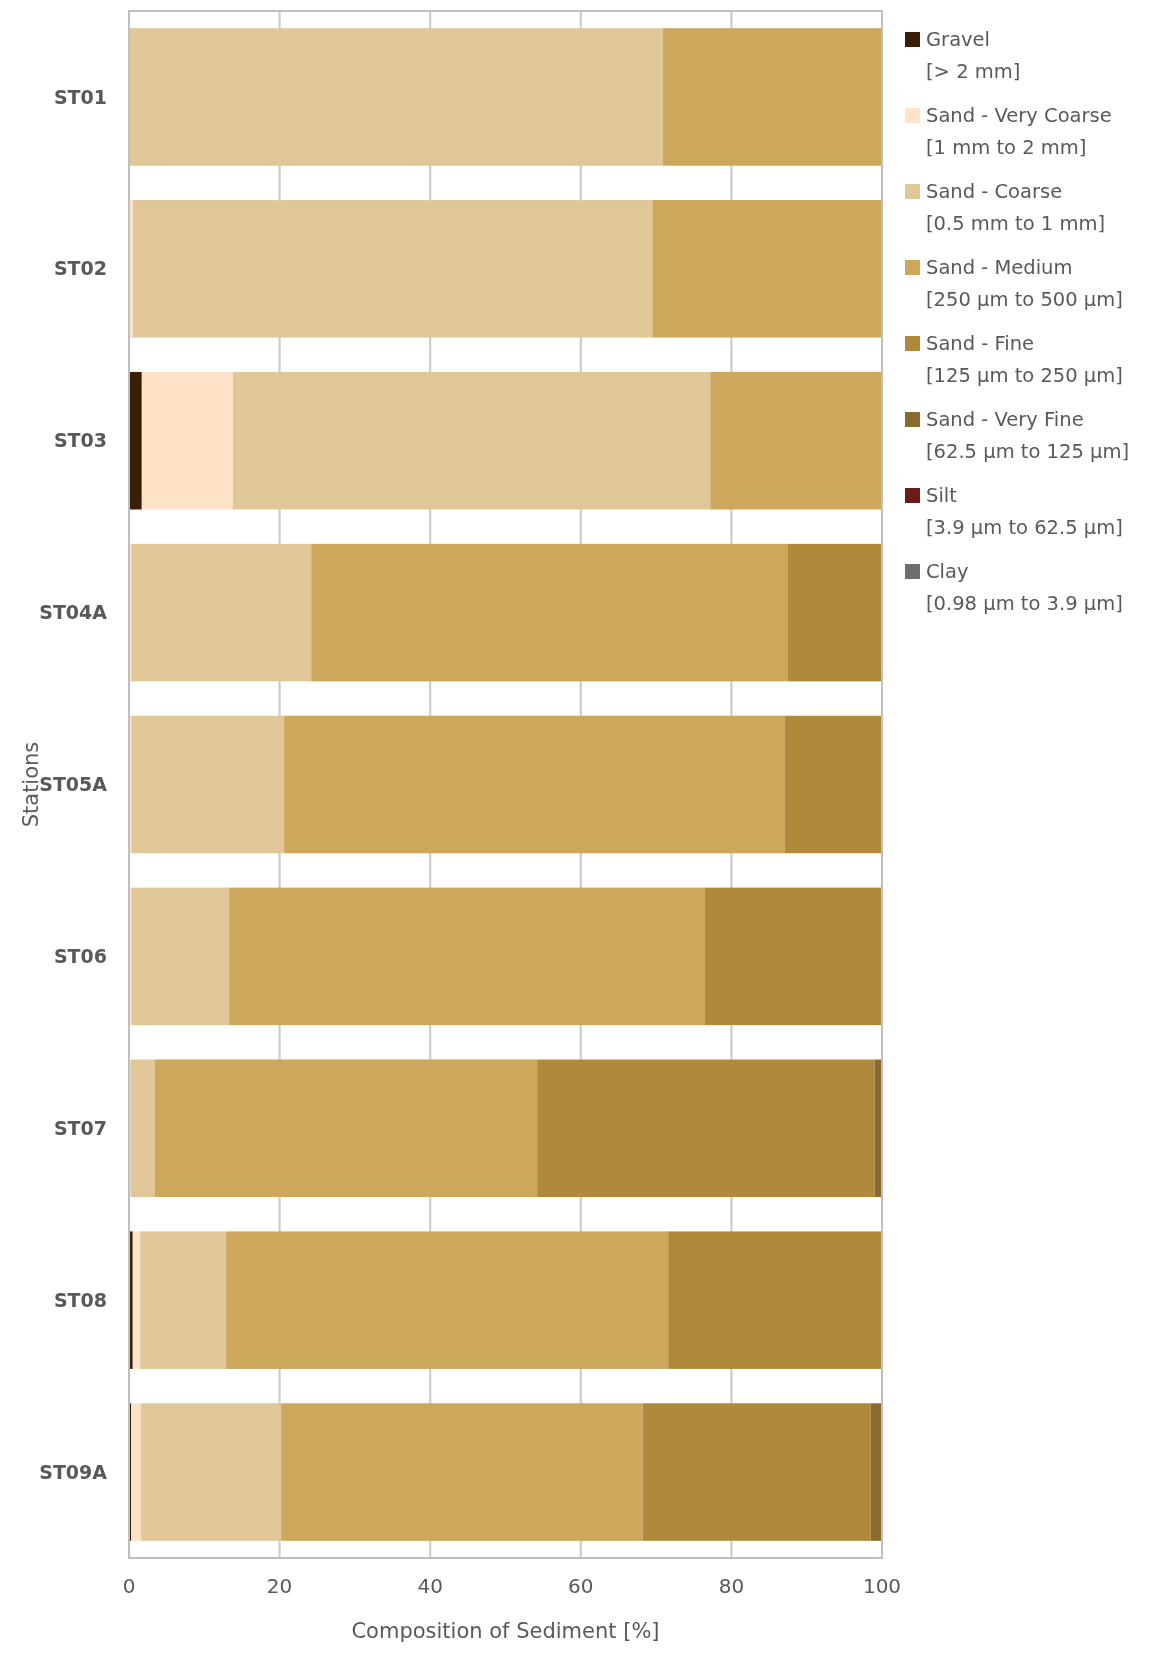 The height and width of the screenshot is (1670, 1154). What do you see at coordinates (80, 1299) in the screenshot?
I see `y-tick-label: ST08` at bounding box center [80, 1299].